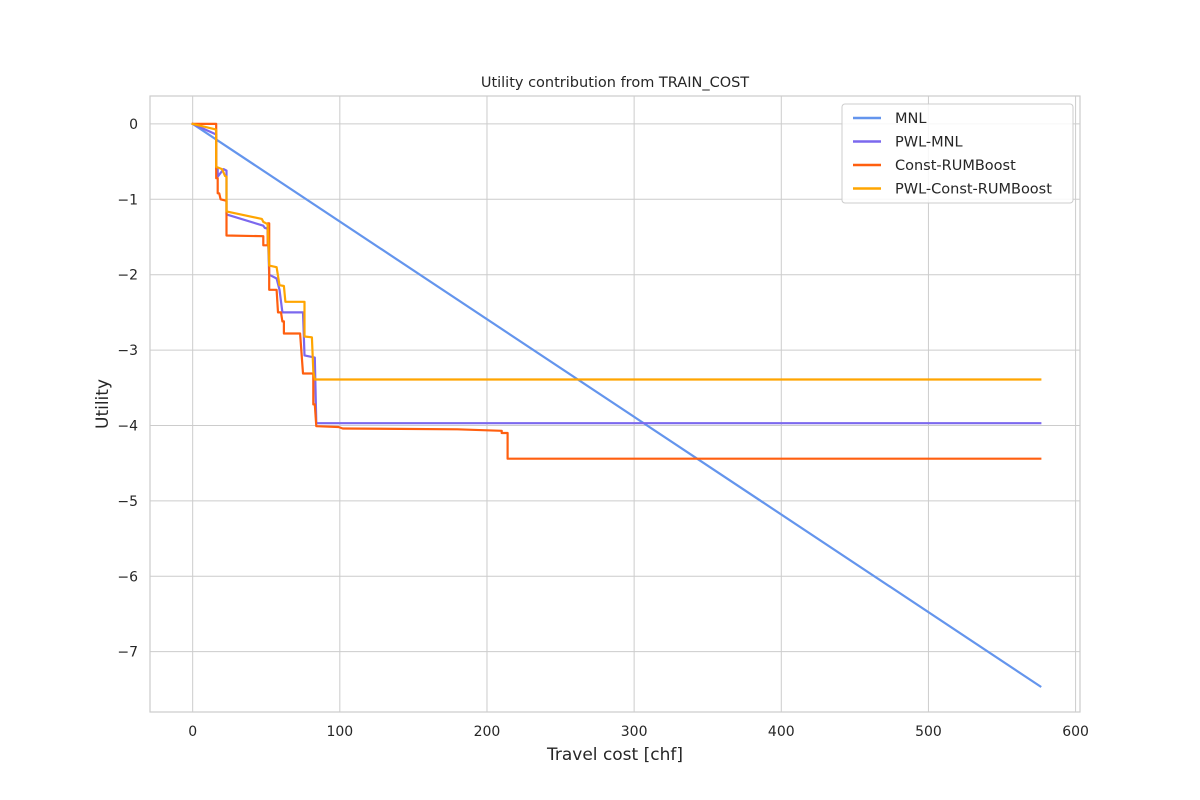 Image resolution: width=1200 pixels, height=800 pixels. What do you see at coordinates (614, 755) in the screenshot?
I see `x-axis-label: Travel cost [chf]` at bounding box center [614, 755].